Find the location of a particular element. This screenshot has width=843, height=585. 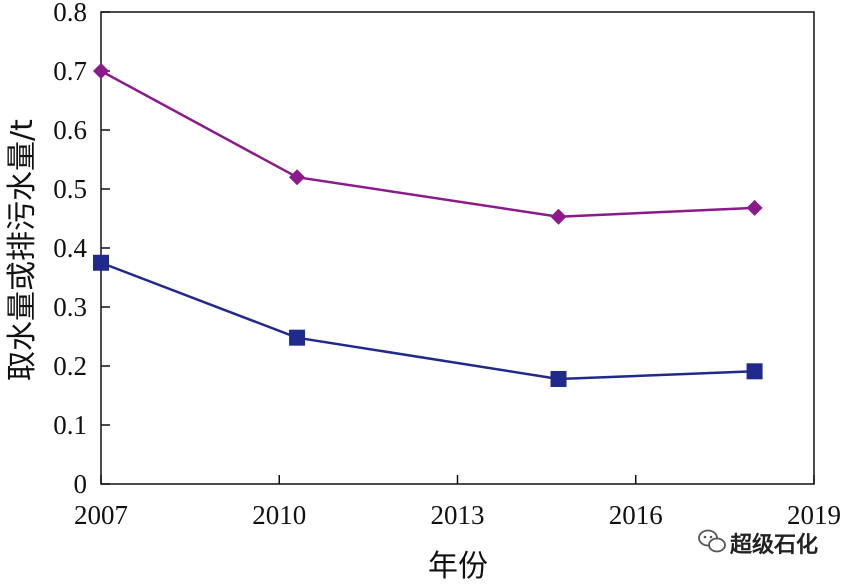

y-tick-label: 0.7 is located at coordinates (70, 71).